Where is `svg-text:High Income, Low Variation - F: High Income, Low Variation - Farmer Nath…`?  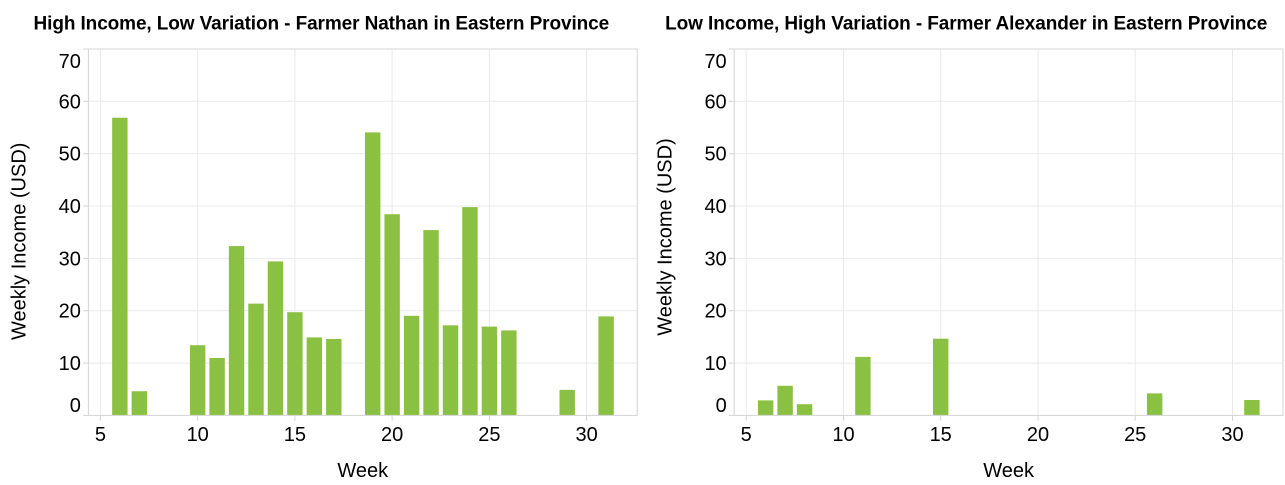 svg-text:High Income, Low Variation - F: High Income, Low Variation - Farmer Nath… is located at coordinates (322, 24).